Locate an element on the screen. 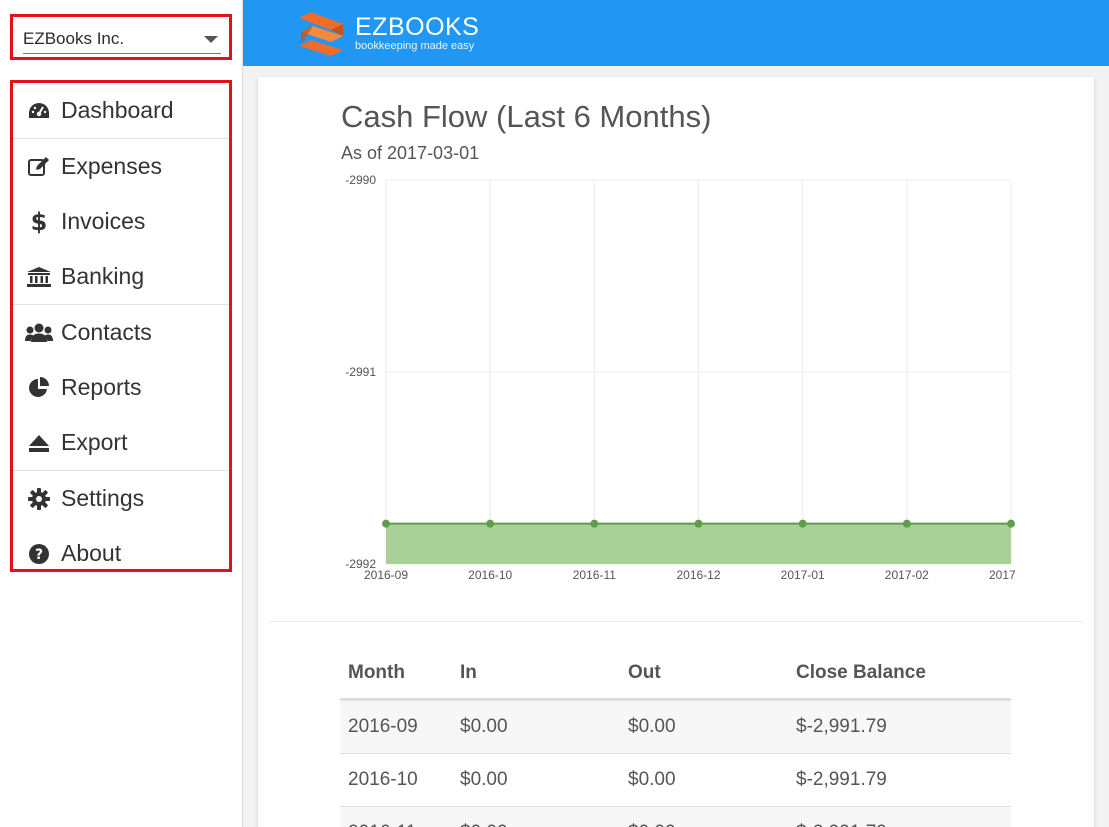  company-select: EZBooks Inc. is located at coordinates (122, 40).